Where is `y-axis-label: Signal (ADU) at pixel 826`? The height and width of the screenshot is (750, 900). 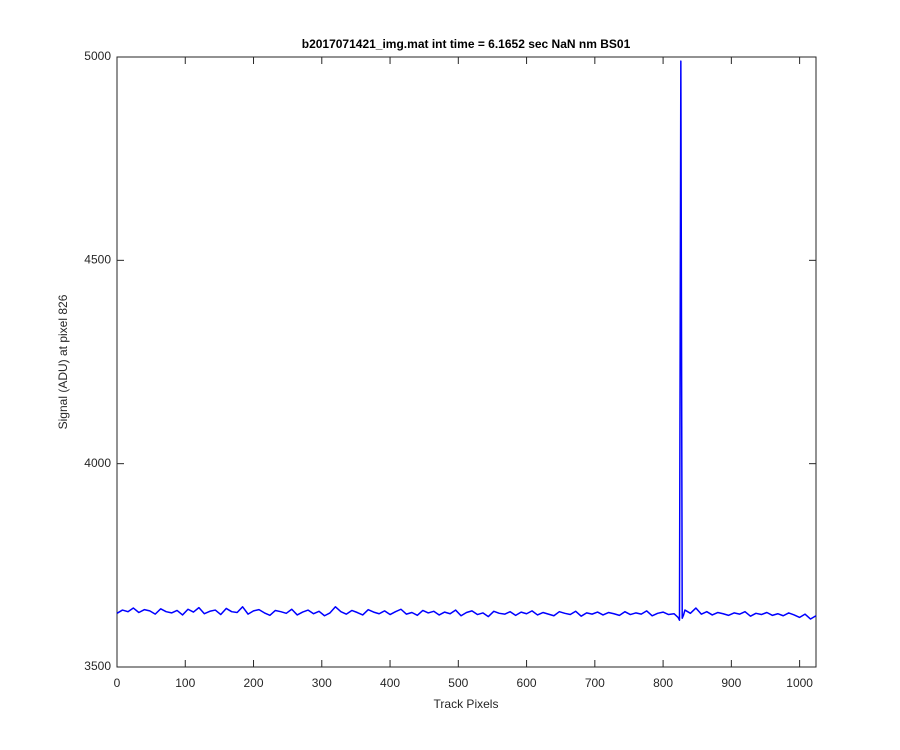
y-axis-label: Signal (ADU) at pixel 826 is located at coordinates (63, 361).